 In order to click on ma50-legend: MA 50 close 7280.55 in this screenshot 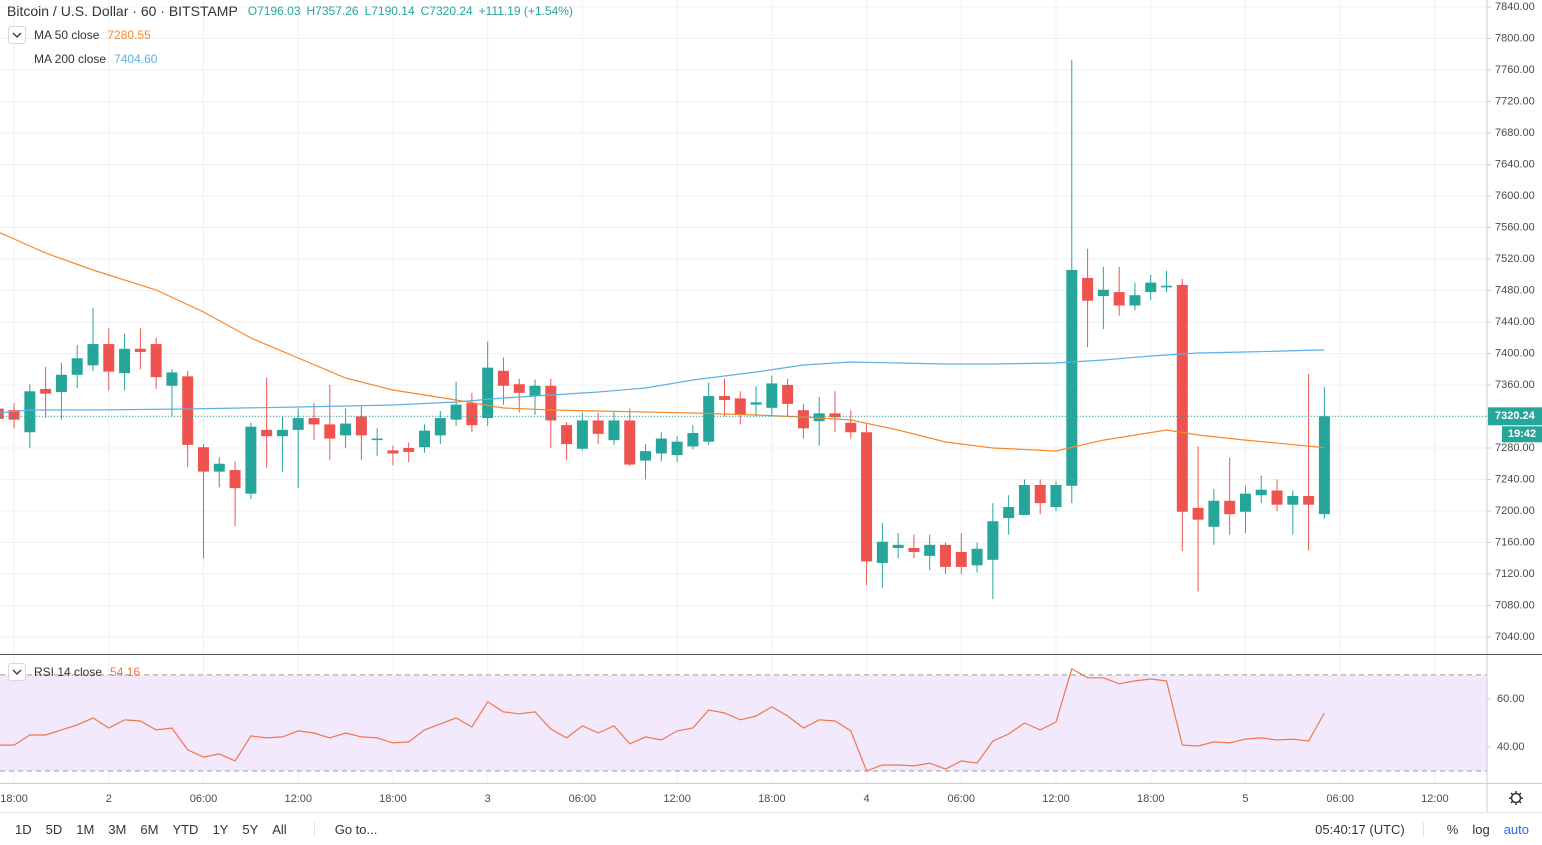, I will do `click(83, 35)`.